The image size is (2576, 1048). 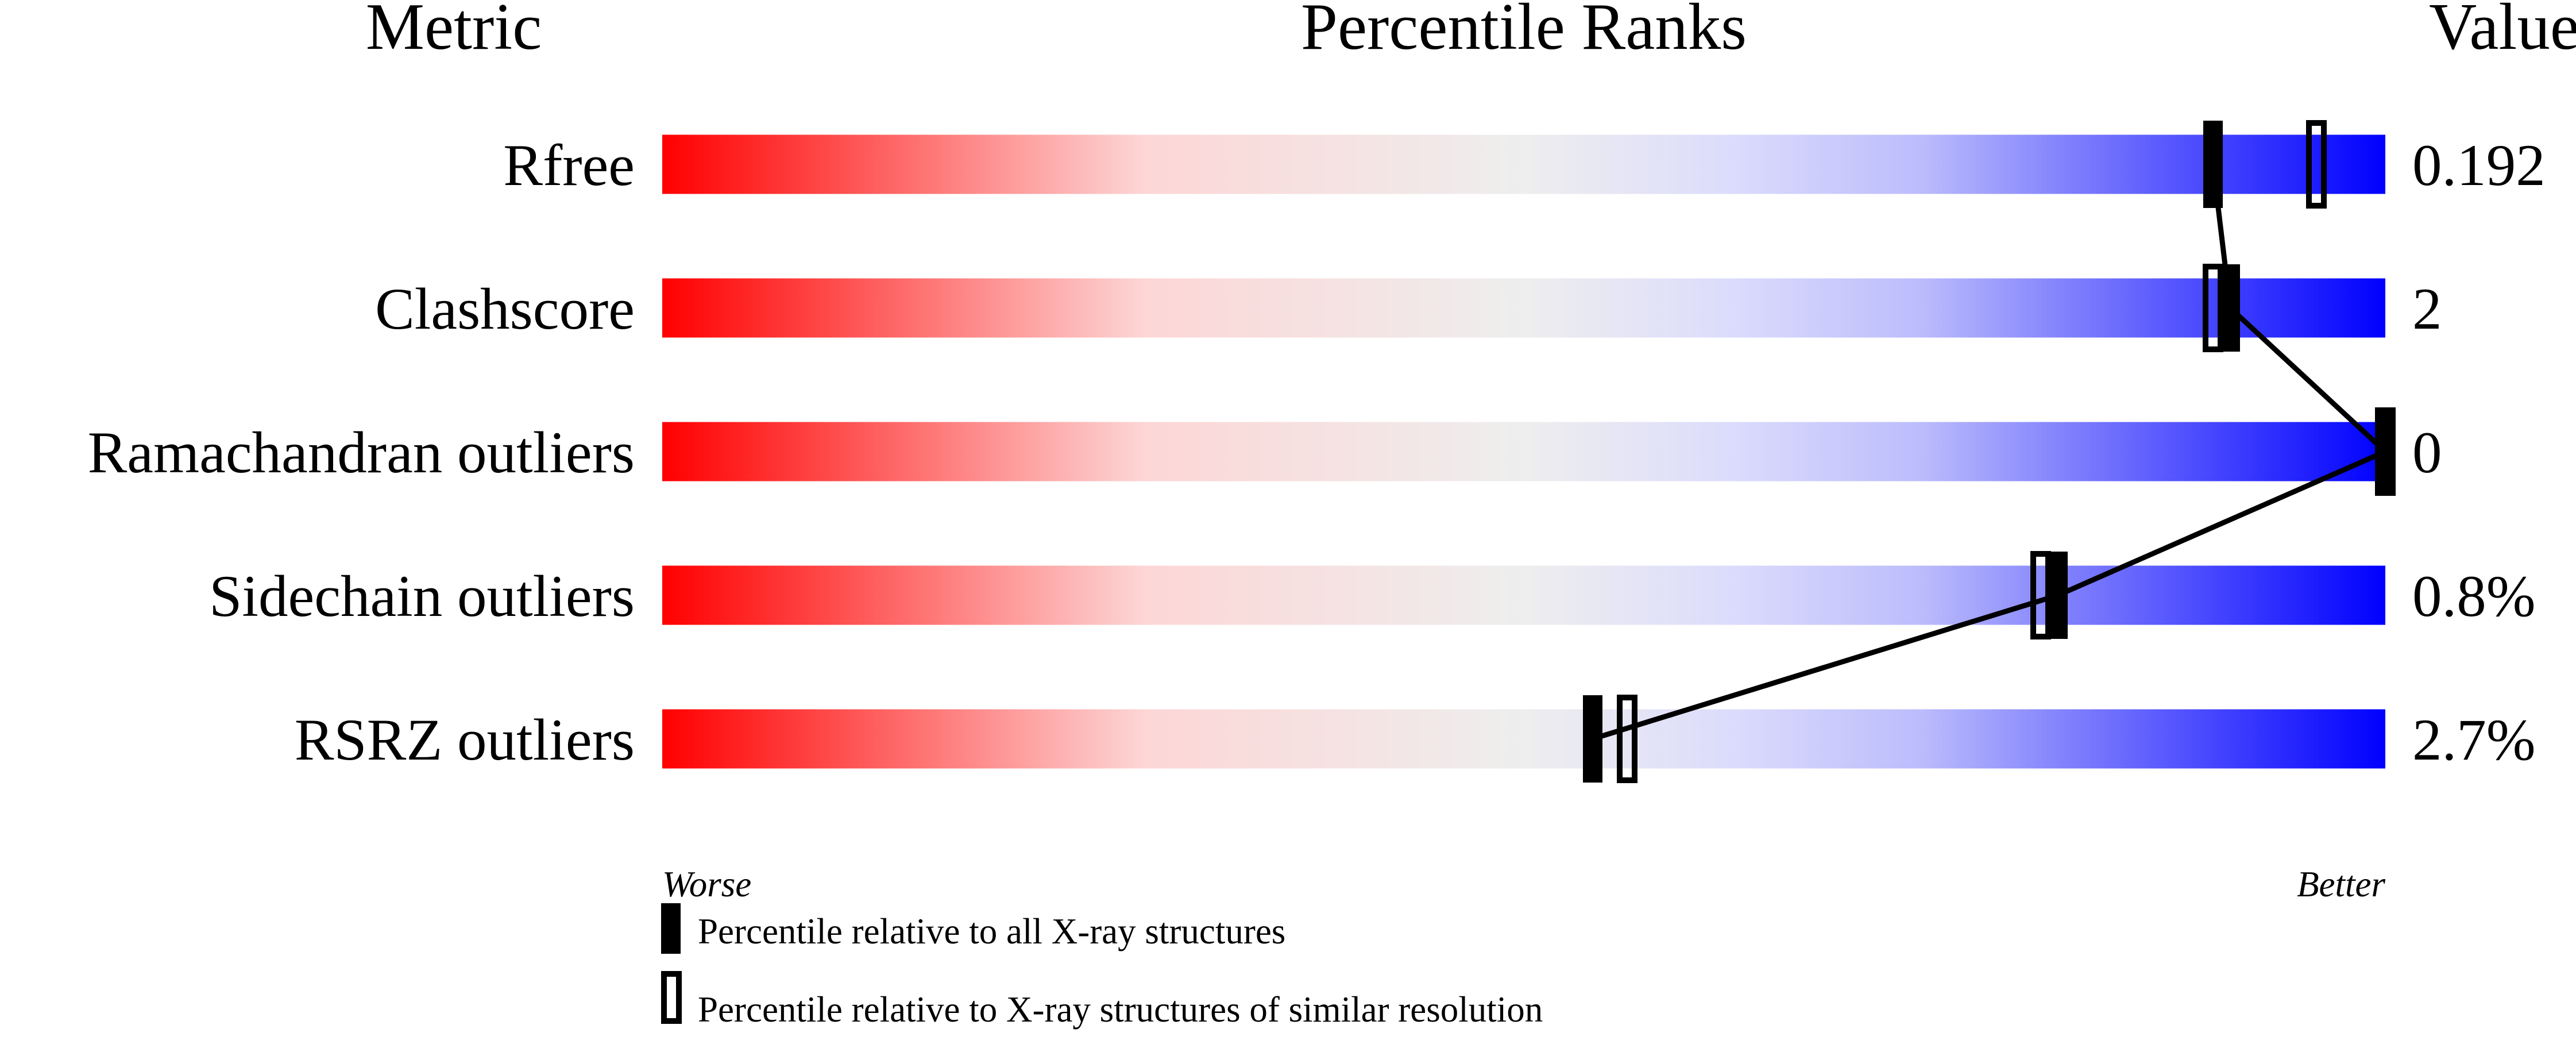 I want to click on metric-label: RSRZ outliers, so click(x=465, y=740).